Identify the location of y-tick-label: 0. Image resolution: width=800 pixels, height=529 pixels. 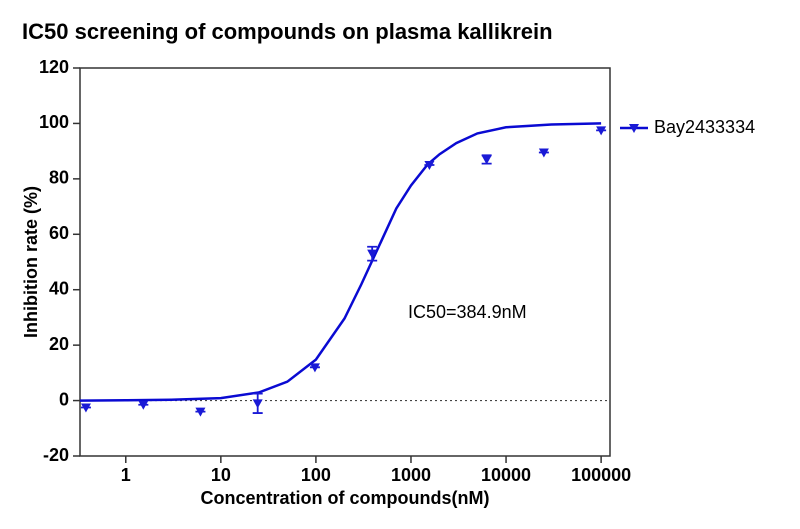
(64, 399).